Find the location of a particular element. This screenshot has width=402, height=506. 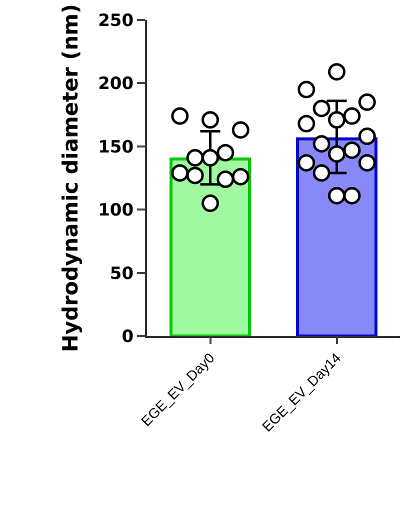

y-tick-label: 0 is located at coordinates (128, 336).